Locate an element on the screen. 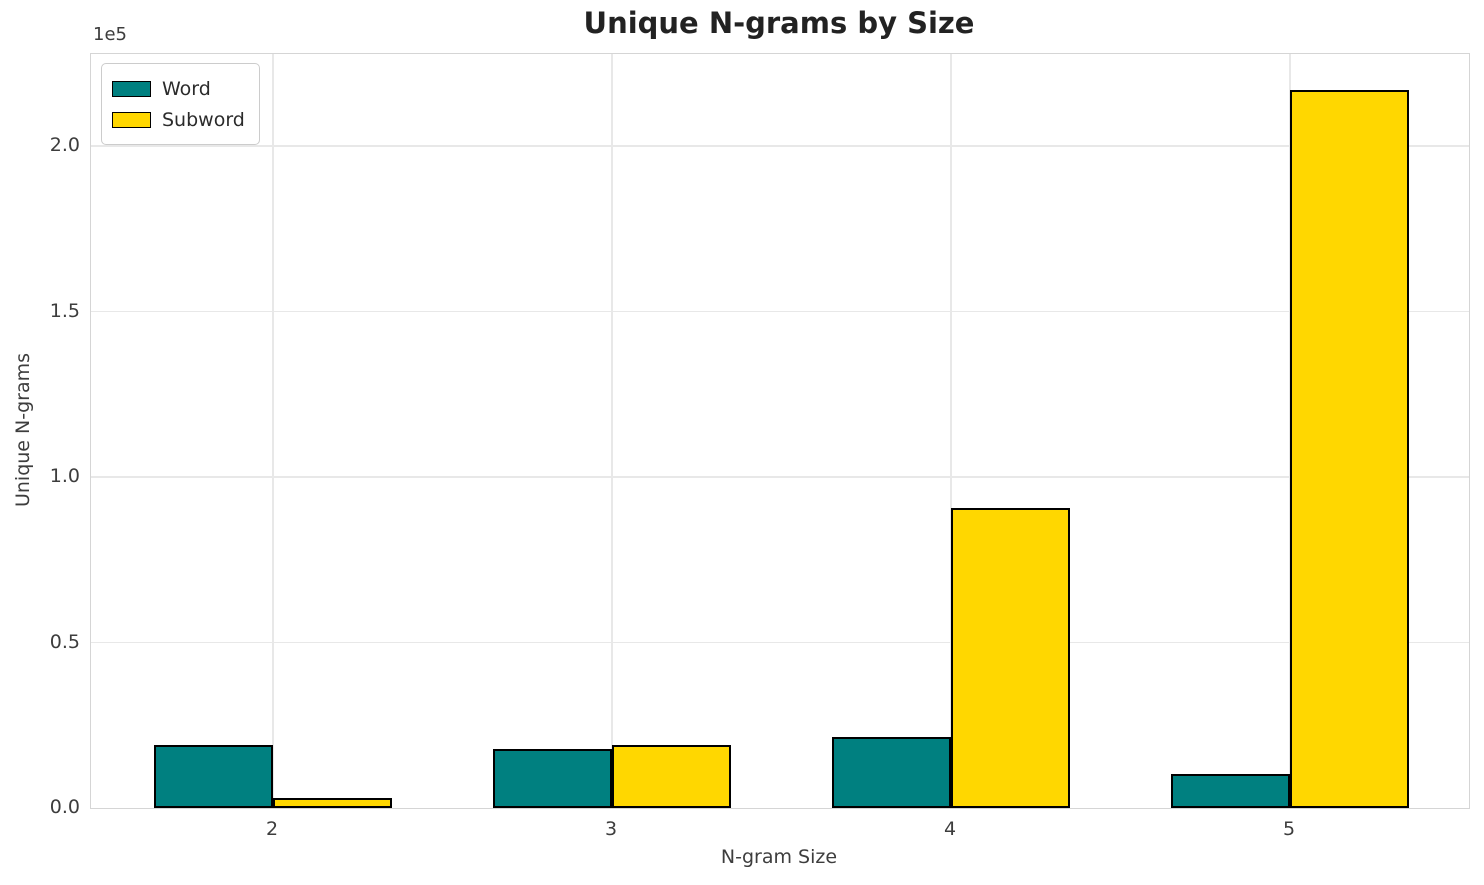 The height and width of the screenshot is (885, 1484). x-axis-label: N-gram Size is located at coordinates (779, 857).